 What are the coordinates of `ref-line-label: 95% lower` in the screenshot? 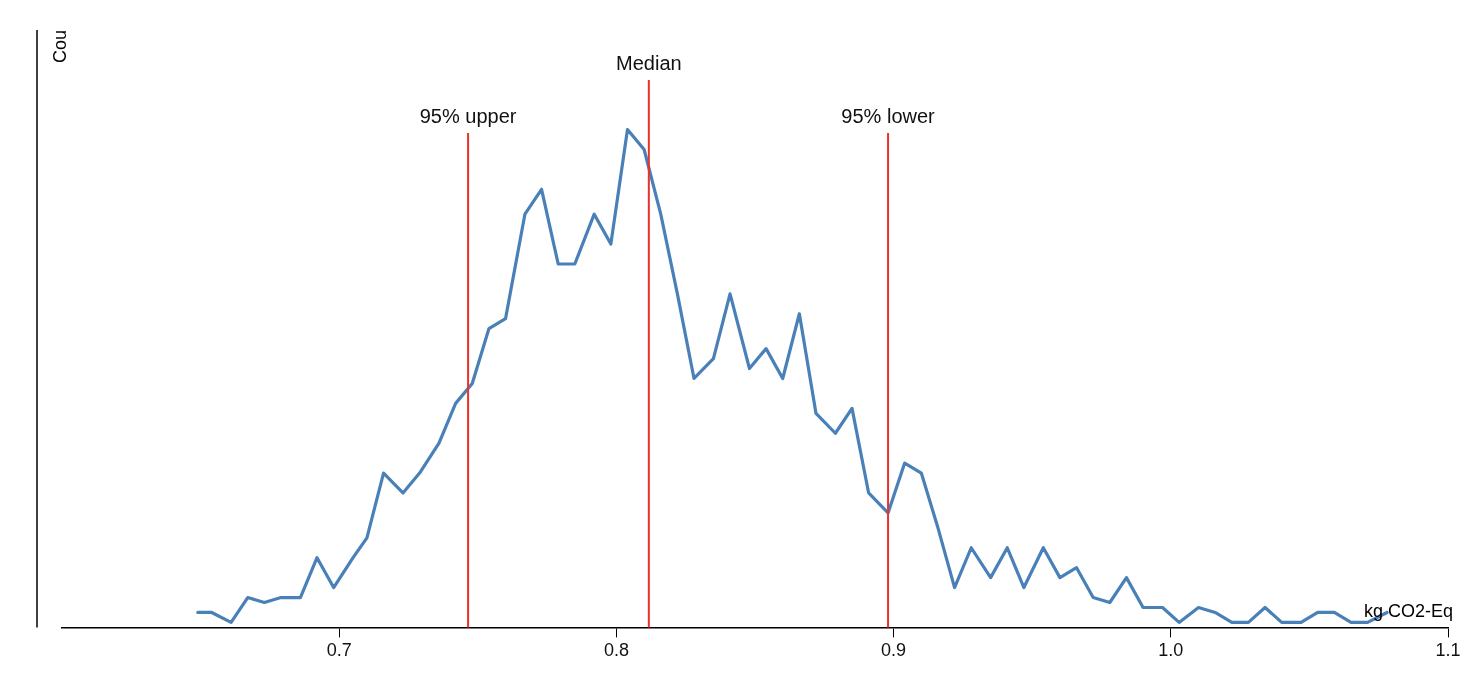 It's located at (888, 115).